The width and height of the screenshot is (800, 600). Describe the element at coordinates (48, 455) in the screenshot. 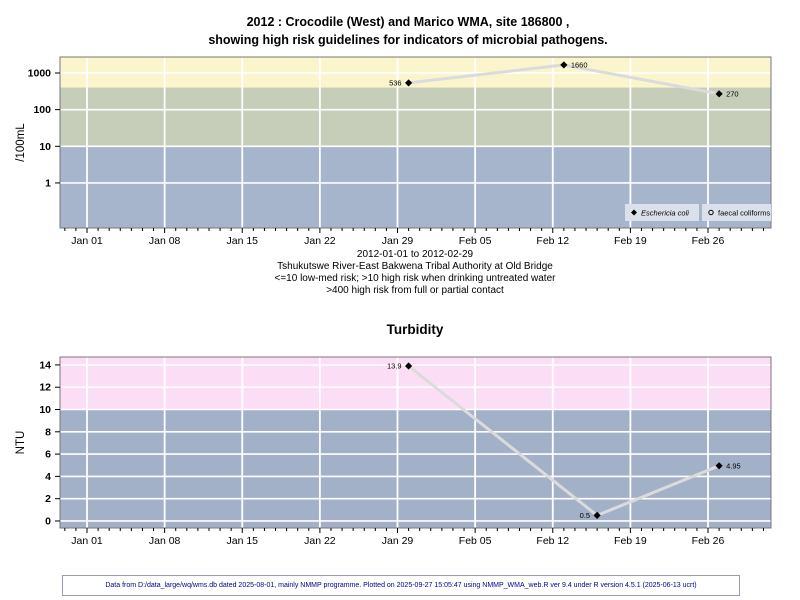

I see `y-tick-label: 6` at that location.